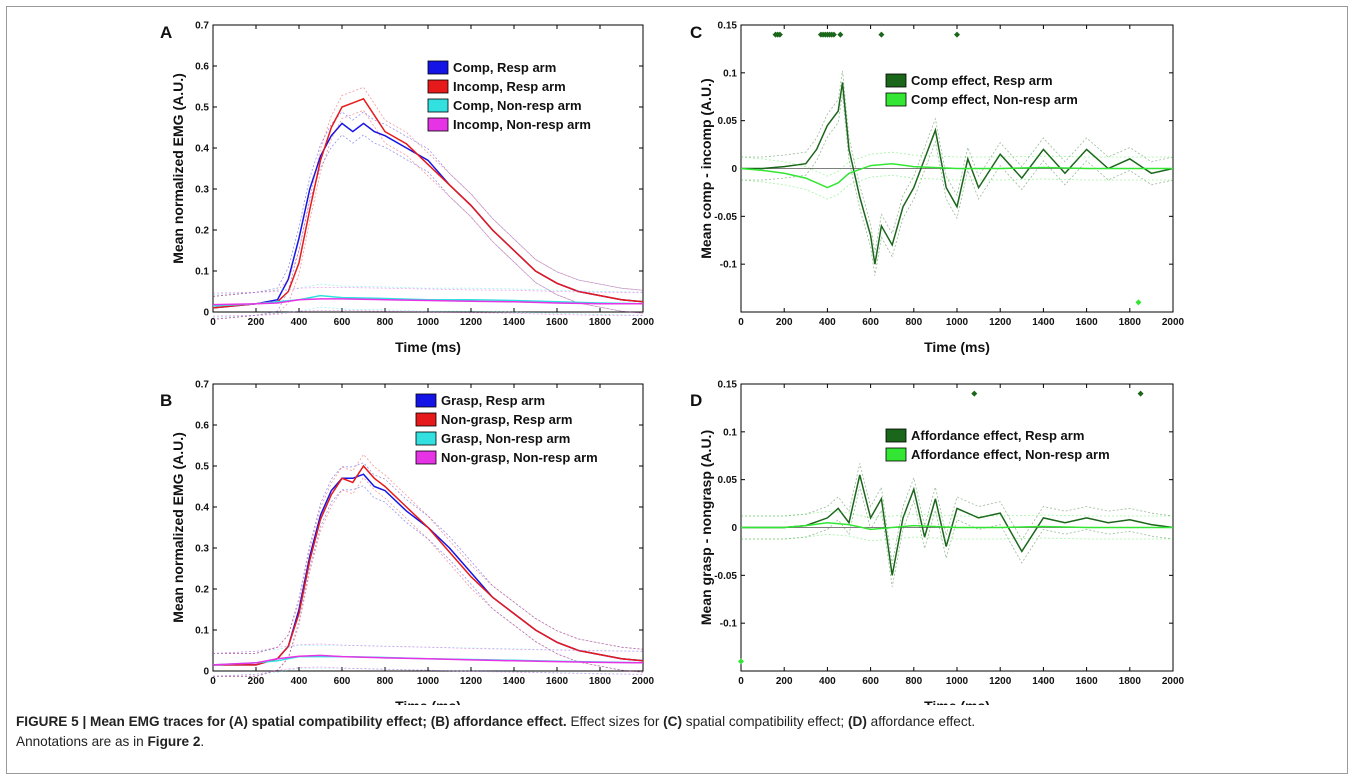 The height and width of the screenshot is (783, 1356). I want to click on x-tick-label: 1400, so click(514, 681).